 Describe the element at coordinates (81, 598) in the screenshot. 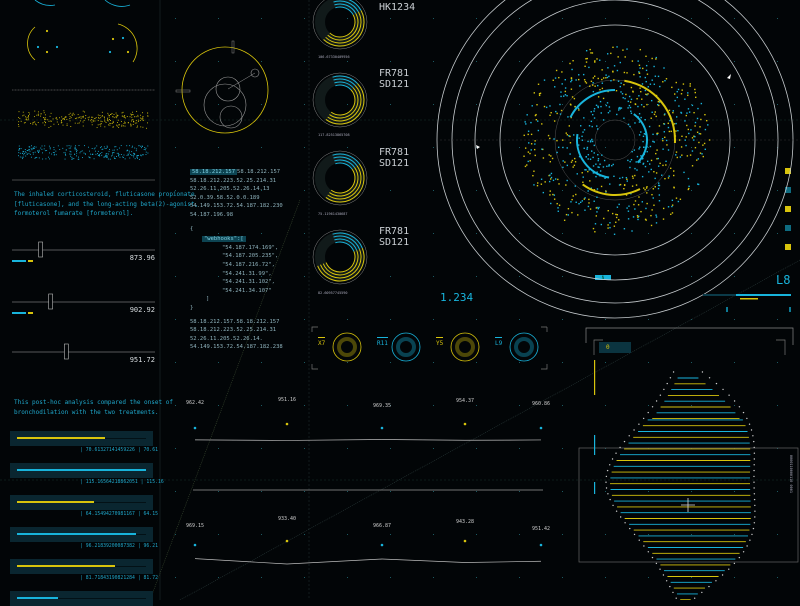

I see `bar-track` at that location.